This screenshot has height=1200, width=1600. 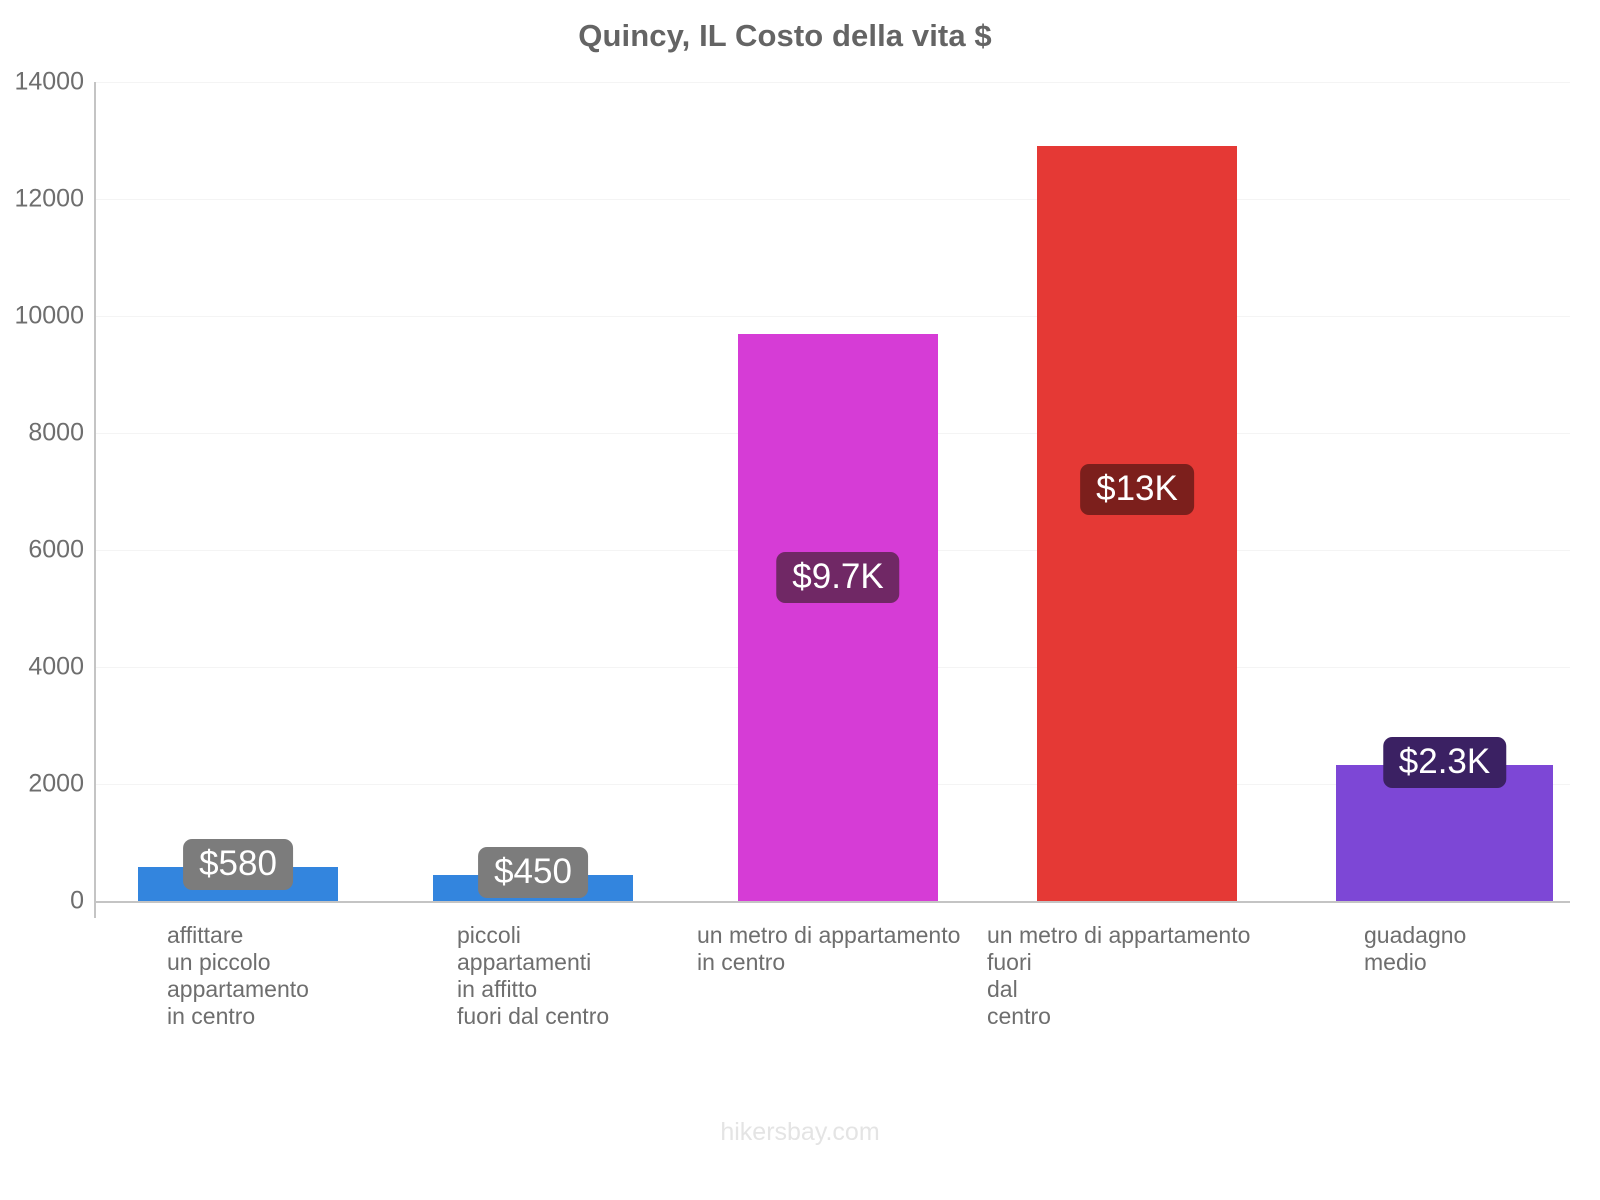 What do you see at coordinates (238, 865) in the screenshot?
I see `bar-value-label: $580` at bounding box center [238, 865].